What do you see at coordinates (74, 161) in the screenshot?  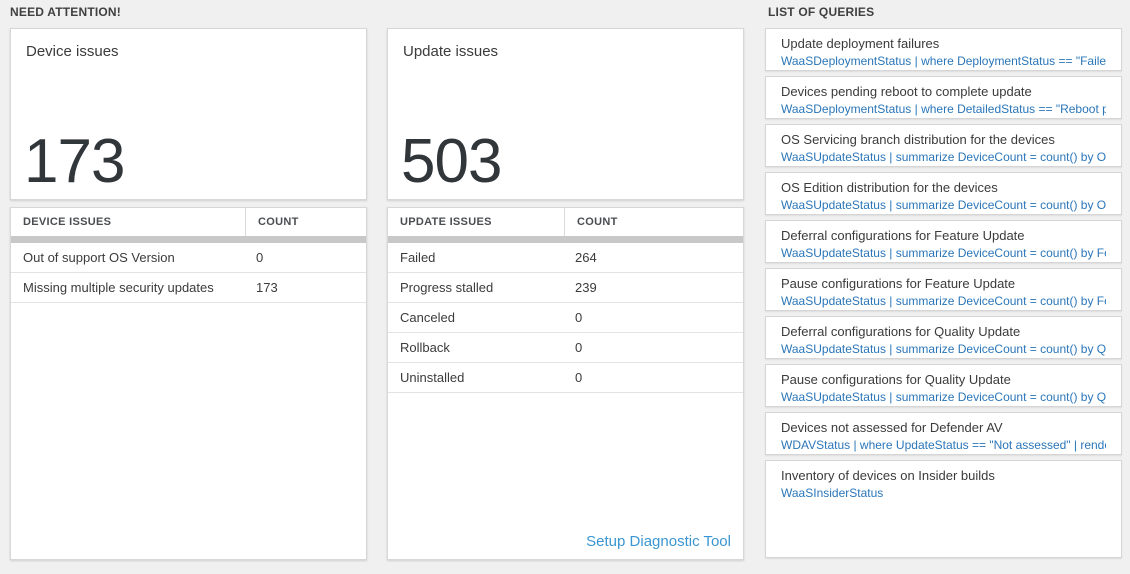 I see `device-issues-count: 173` at bounding box center [74, 161].